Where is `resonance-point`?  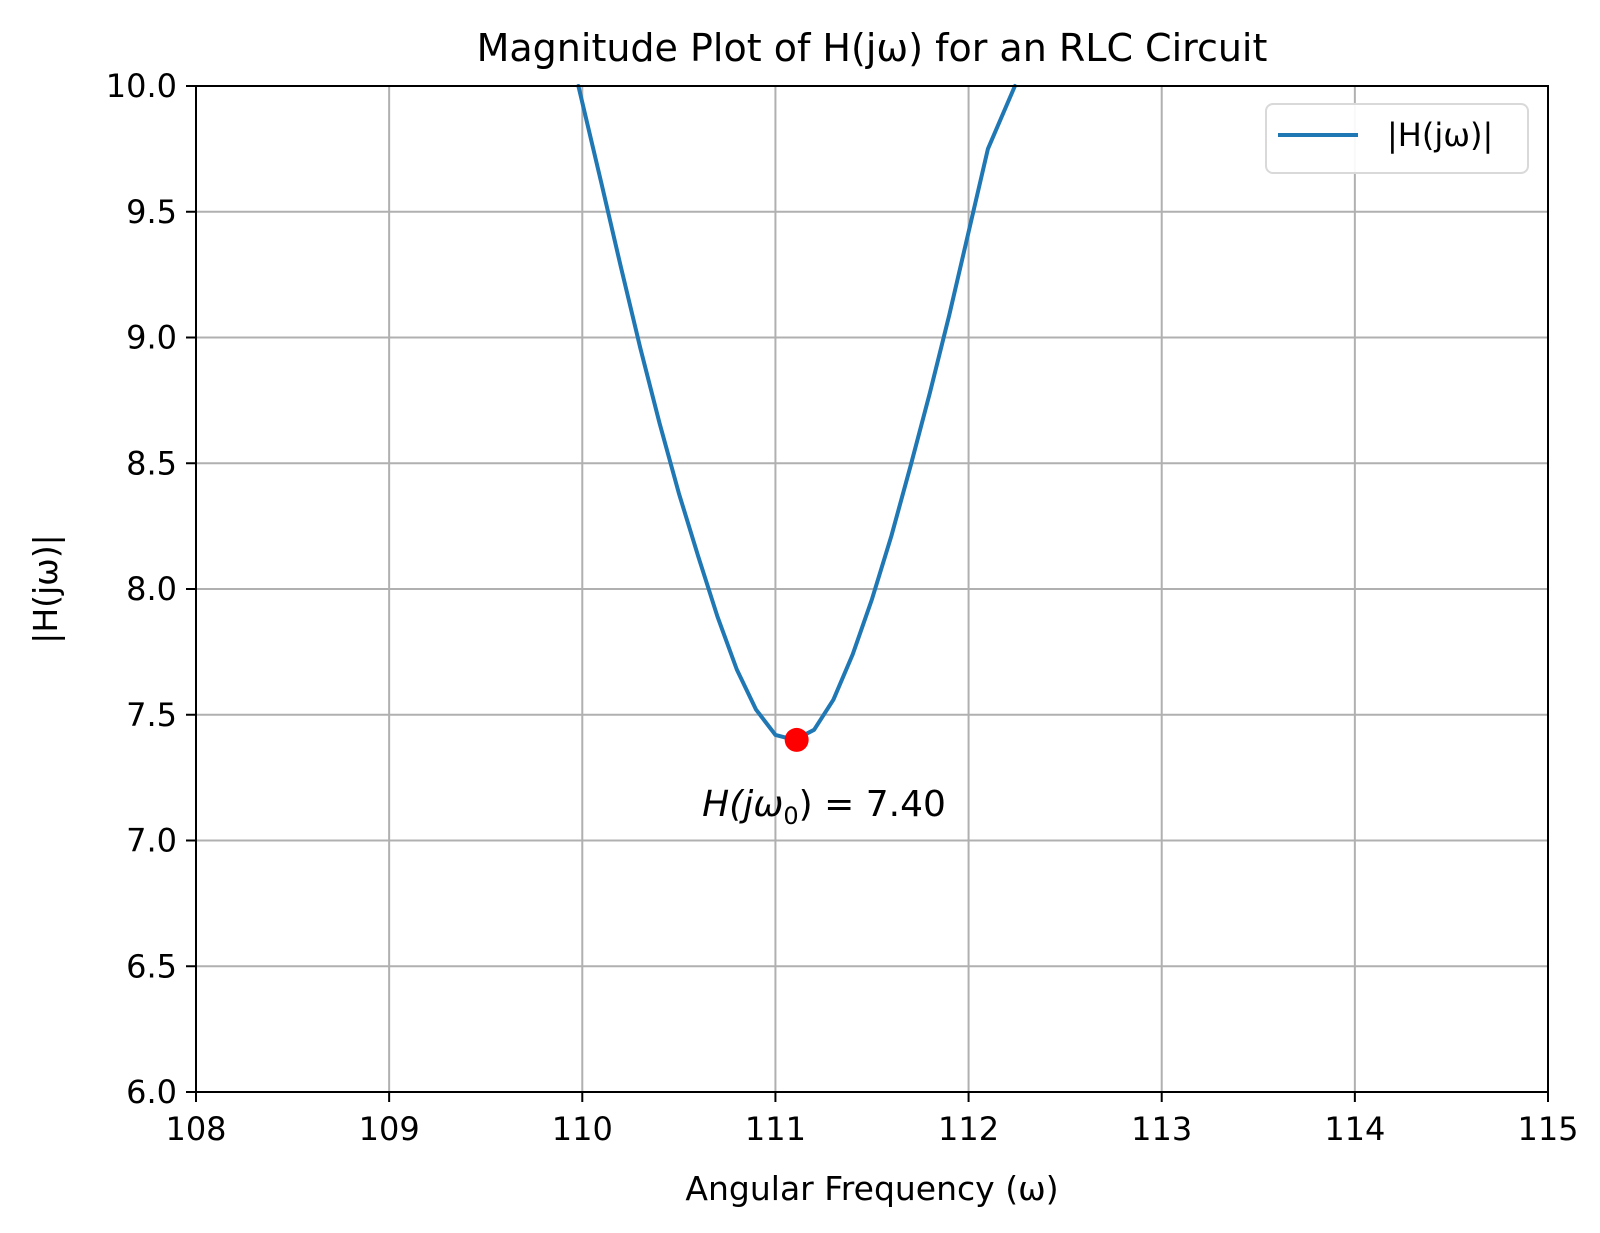
resonance-point is located at coordinates (796, 739).